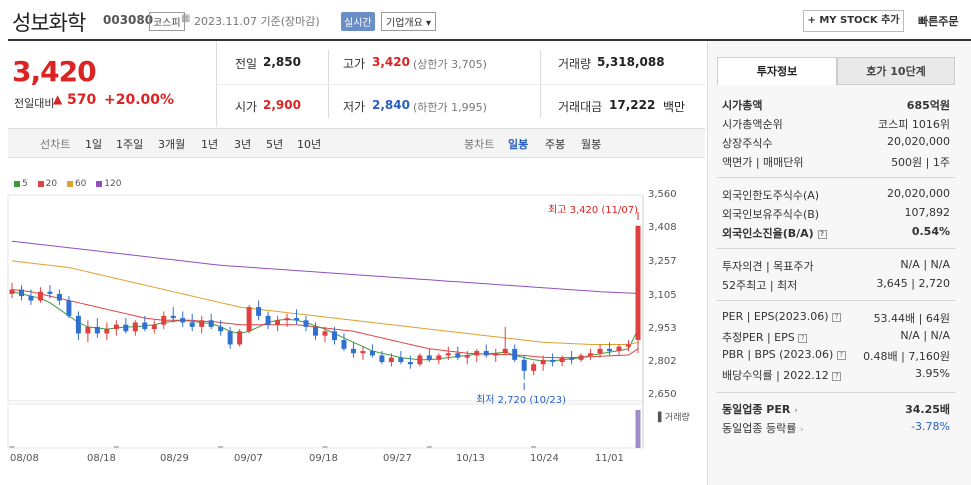 The width and height of the screenshot is (971, 485). Describe the element at coordinates (94, 144) in the screenshot. I see `period-1d: 1일` at that location.